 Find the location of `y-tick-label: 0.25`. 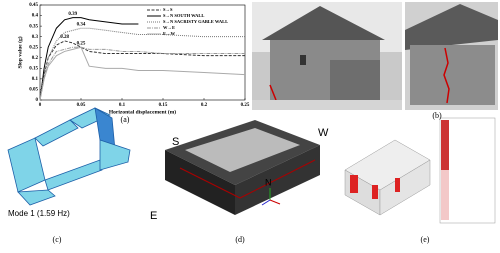

y-tick-label: 0.25 is located at coordinates (33, 47).